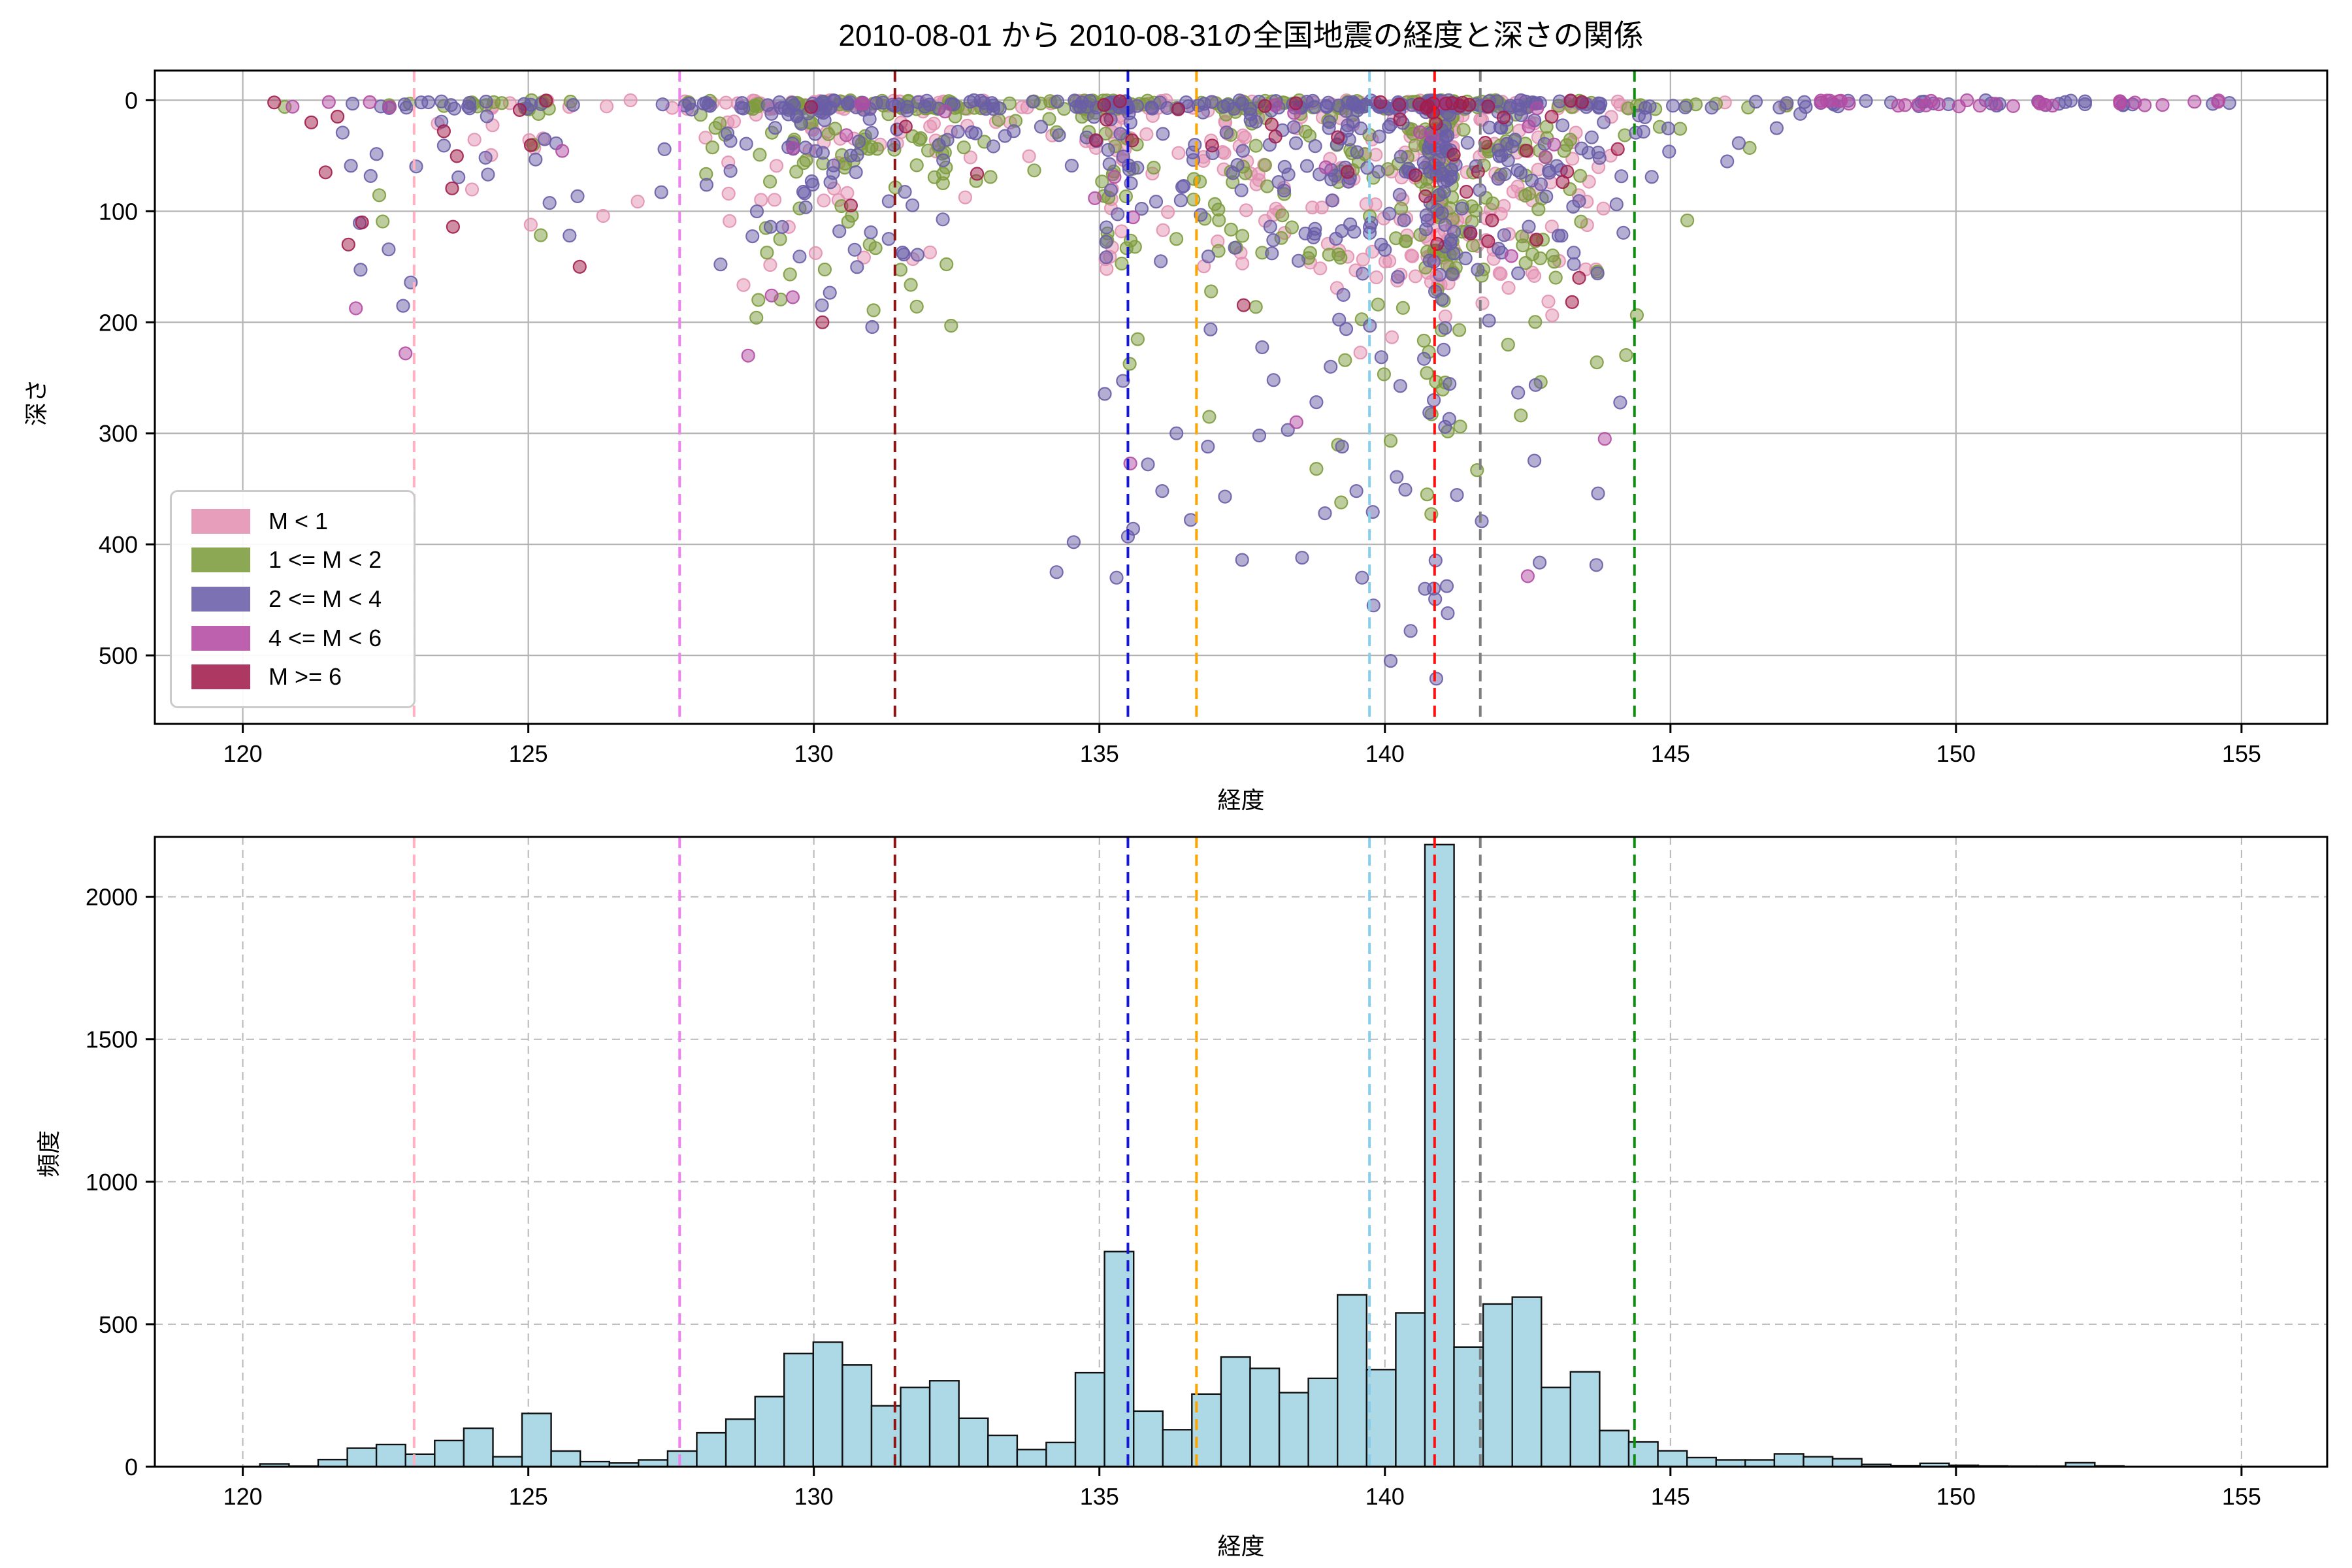  I want to click on hist-y-tick-label: 1000, so click(112, 1182).